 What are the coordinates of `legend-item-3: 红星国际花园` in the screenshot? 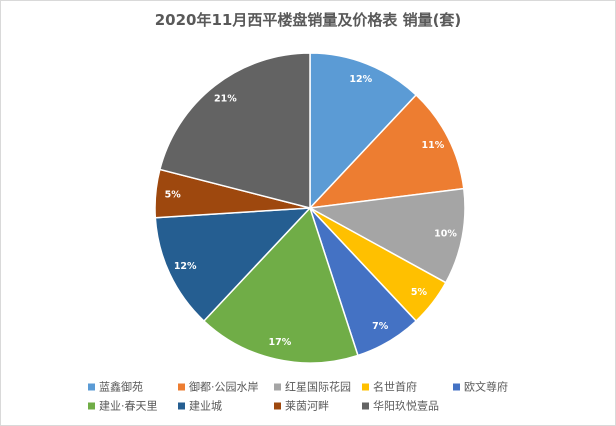 It's located at (312, 387).